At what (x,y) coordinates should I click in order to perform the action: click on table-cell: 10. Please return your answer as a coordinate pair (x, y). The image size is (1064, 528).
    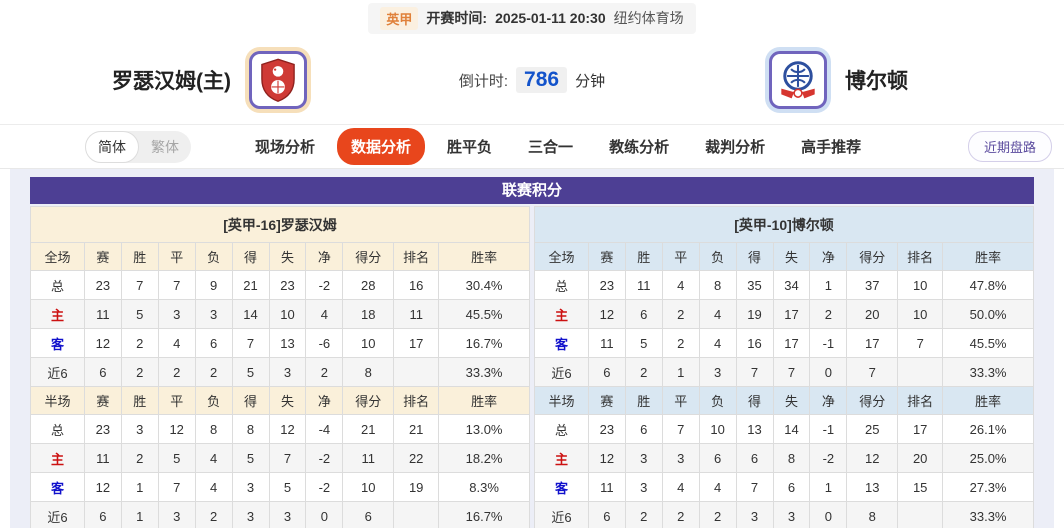
    Looking at the image, I should click on (368, 343).